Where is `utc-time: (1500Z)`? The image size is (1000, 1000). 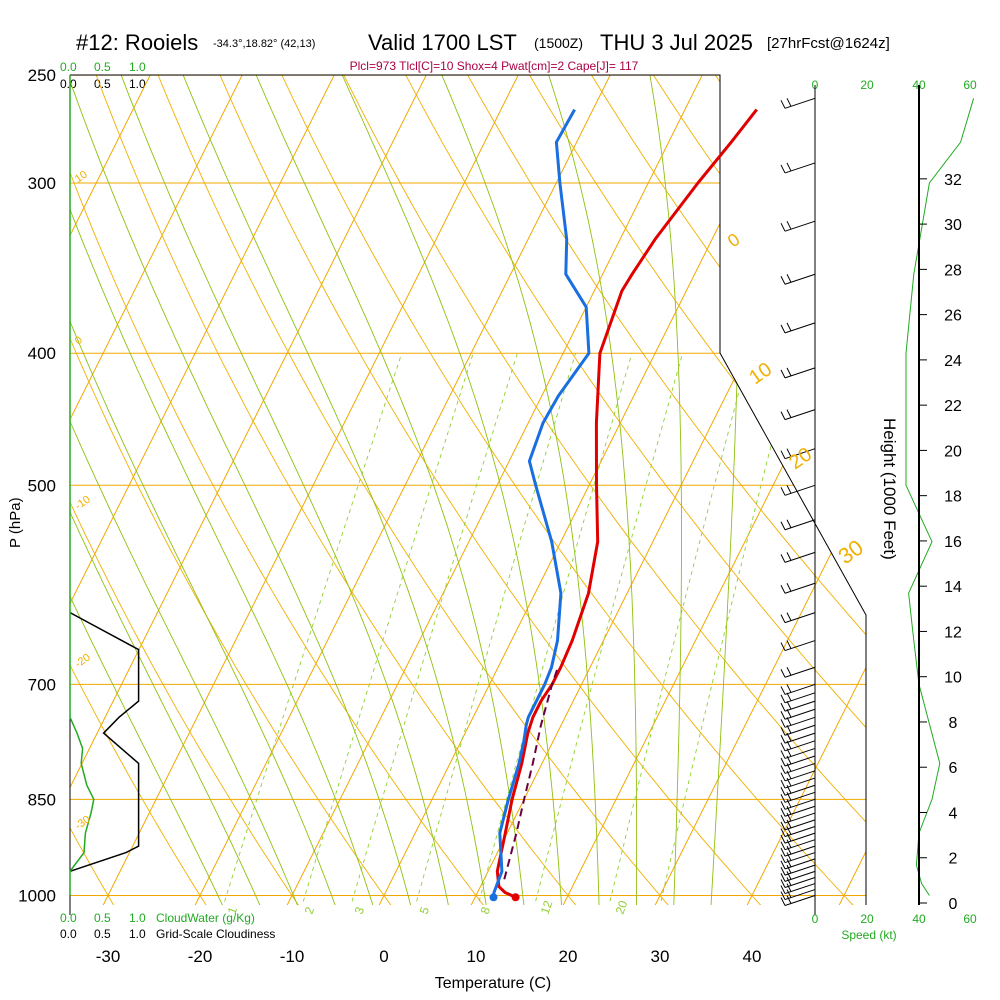 utc-time: (1500Z) is located at coordinates (558, 43).